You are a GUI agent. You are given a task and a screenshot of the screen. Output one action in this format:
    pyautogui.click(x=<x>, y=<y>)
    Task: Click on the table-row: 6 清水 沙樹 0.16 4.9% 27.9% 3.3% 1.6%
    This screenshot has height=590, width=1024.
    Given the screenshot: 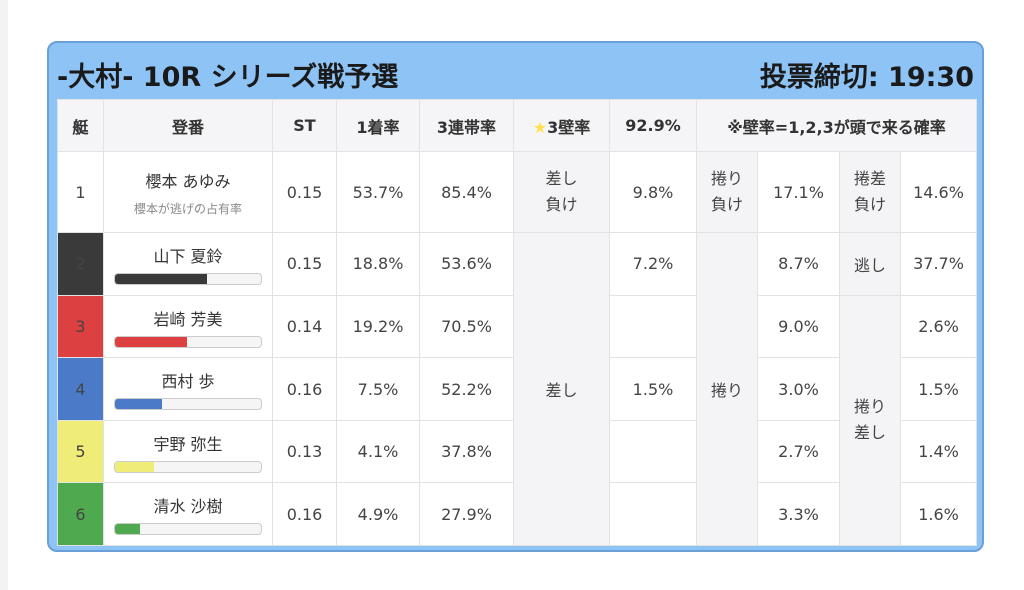 What is the action you would take?
    pyautogui.click(x=517, y=514)
    